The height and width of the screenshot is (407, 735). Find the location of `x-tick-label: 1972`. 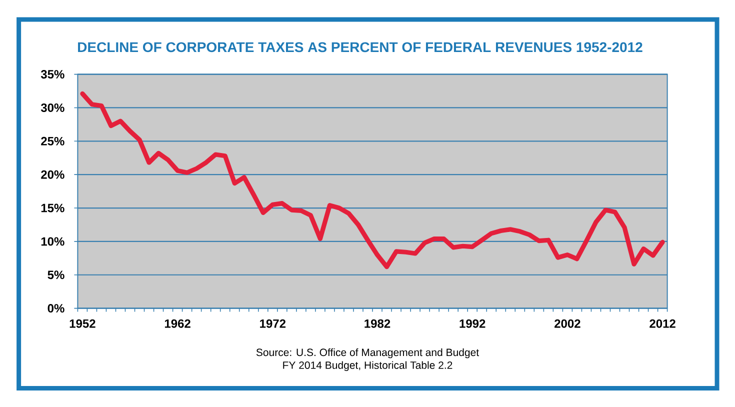

x-tick-label: 1972 is located at coordinates (273, 323).